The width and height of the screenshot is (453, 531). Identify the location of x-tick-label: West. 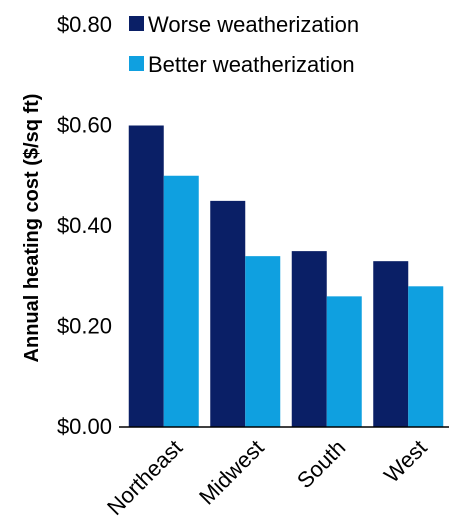
(405, 461).